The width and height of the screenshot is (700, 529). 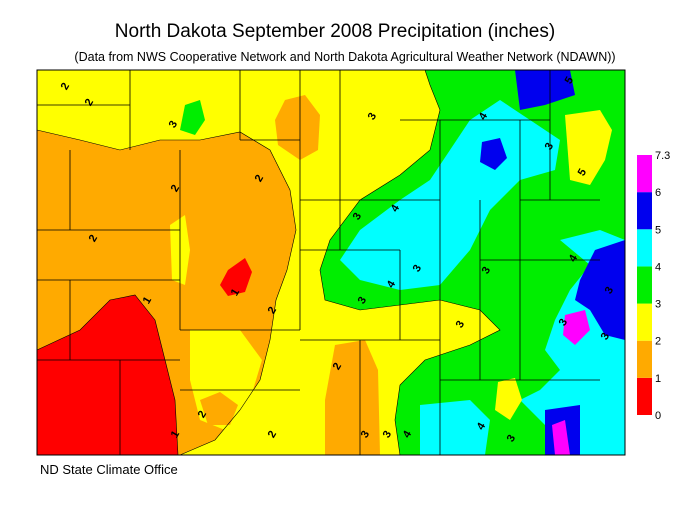 I want to click on legend-tick-label: 3, so click(x=658, y=305).